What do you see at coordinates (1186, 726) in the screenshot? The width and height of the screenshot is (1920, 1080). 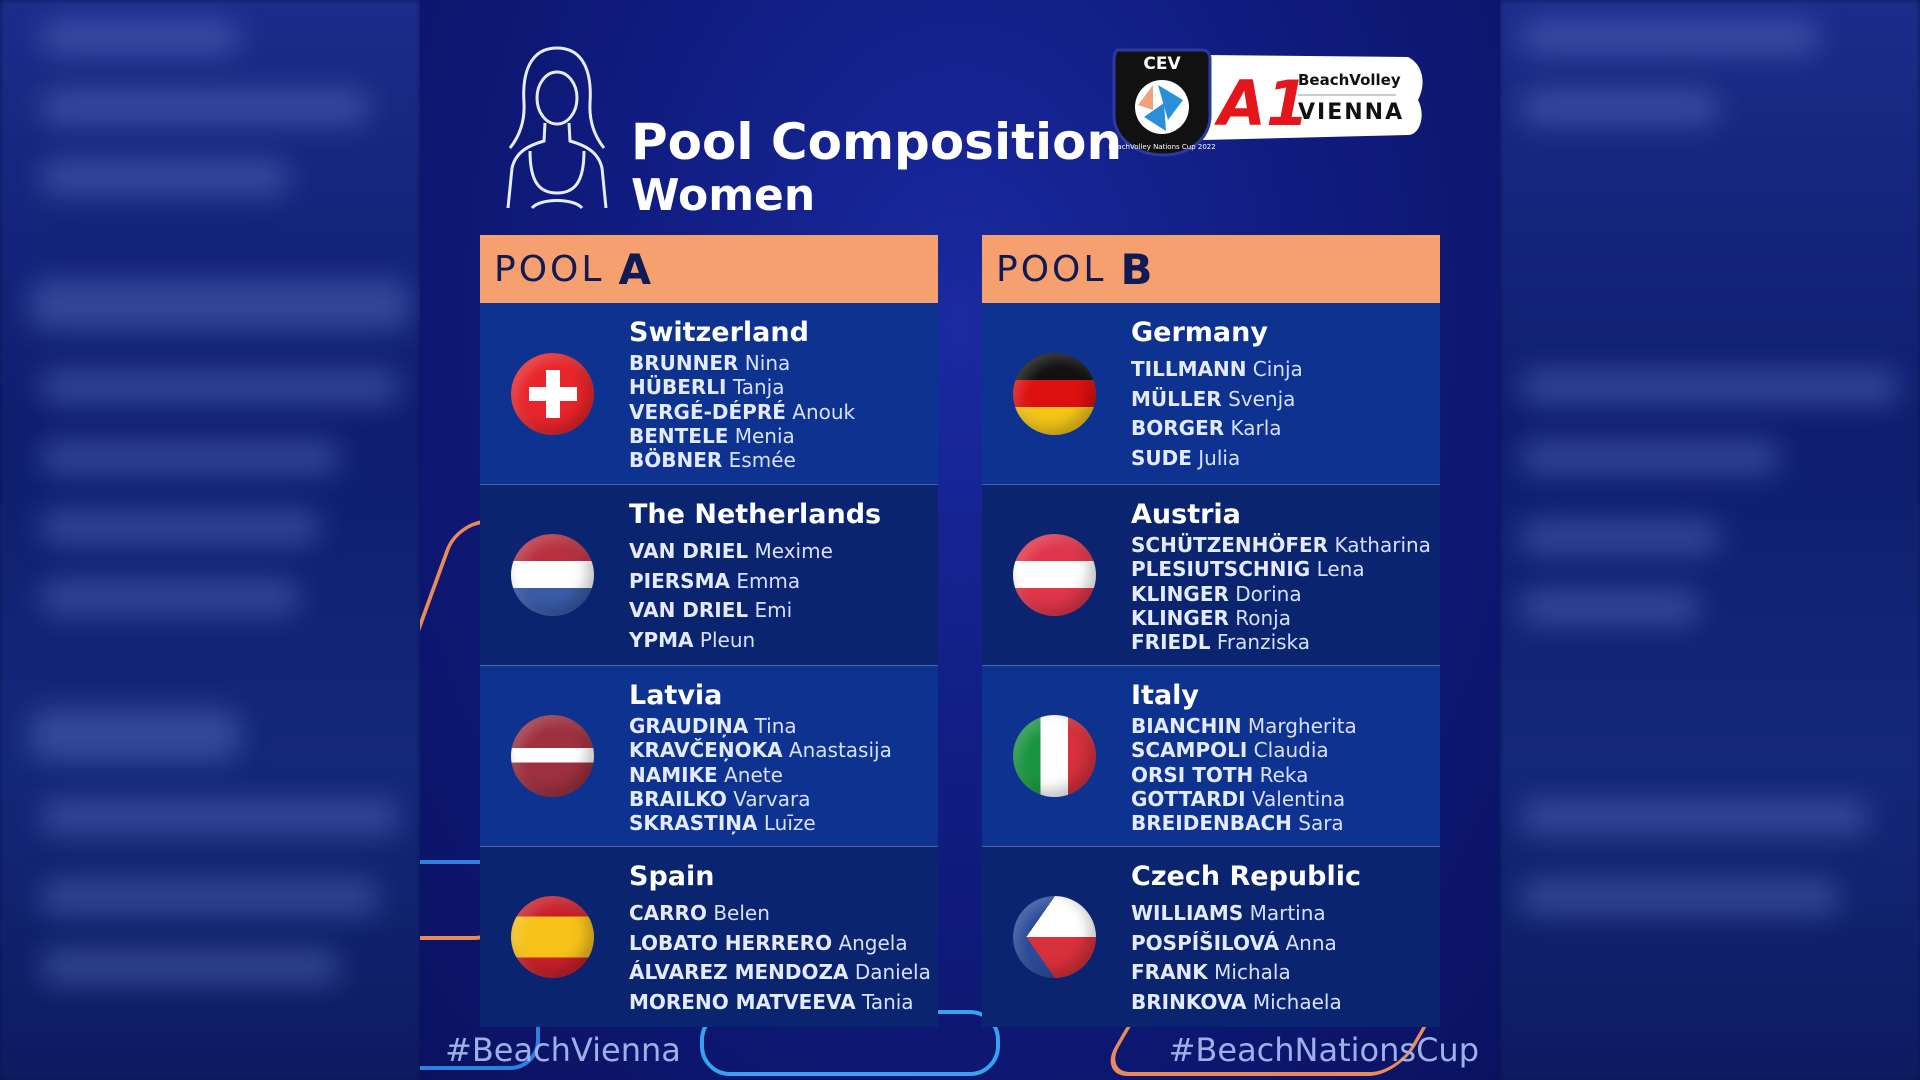 I see `player-surname: BIANCHIN` at bounding box center [1186, 726].